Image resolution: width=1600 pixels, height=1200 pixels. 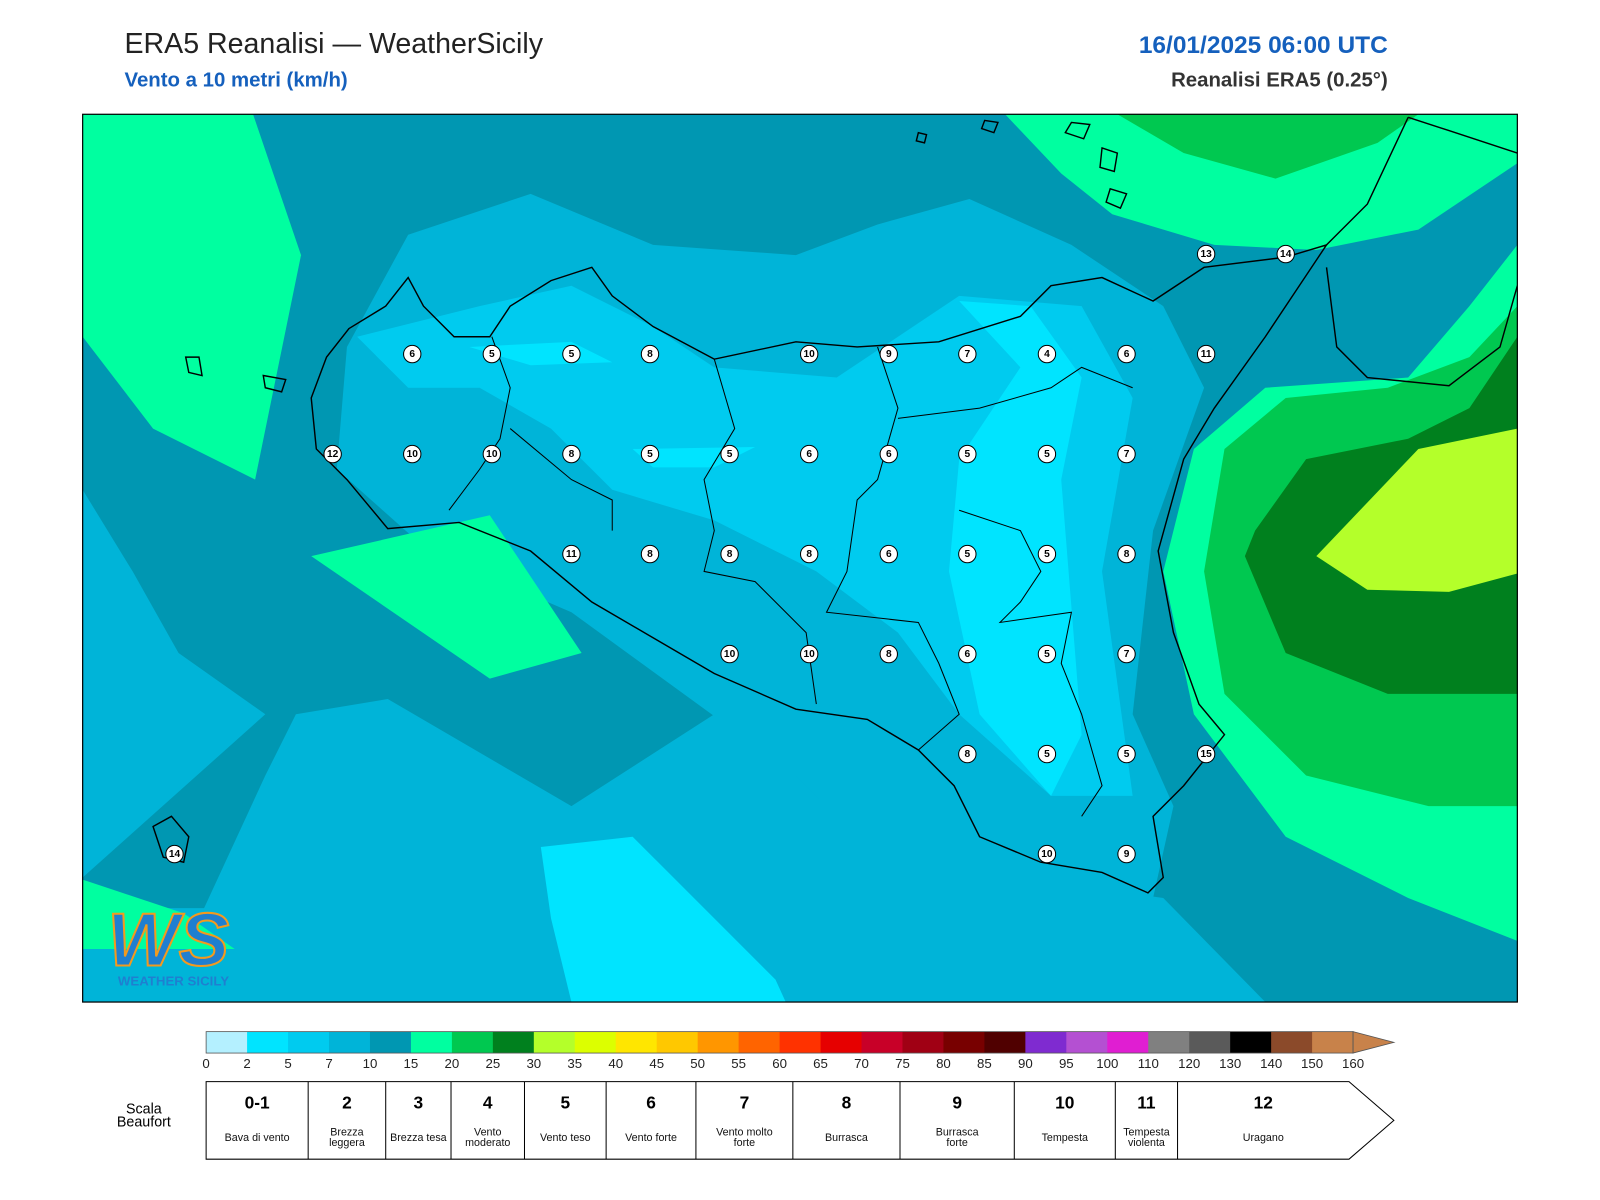 What do you see at coordinates (1064, 1103) in the screenshot?
I see `beaufort-force: 10` at bounding box center [1064, 1103].